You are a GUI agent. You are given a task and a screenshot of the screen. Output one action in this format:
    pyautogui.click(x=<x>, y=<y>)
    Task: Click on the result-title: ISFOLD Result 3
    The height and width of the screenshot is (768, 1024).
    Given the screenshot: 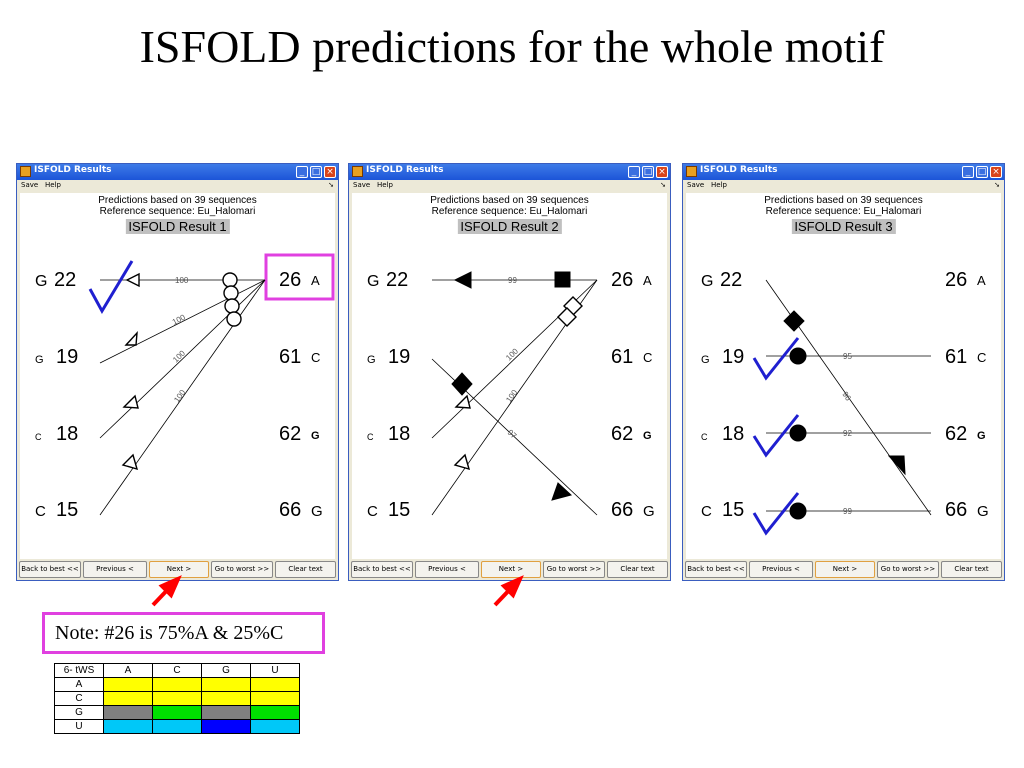 What is the action you would take?
    pyautogui.click(x=843, y=226)
    